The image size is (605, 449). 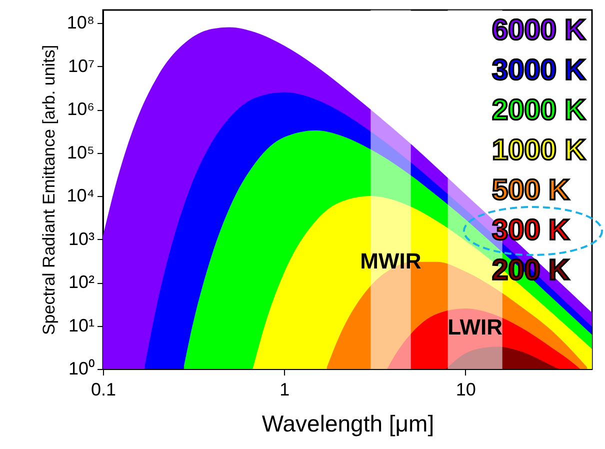 What do you see at coordinates (81, 282) in the screenshot?
I see `y-tick-label: 10²` at bounding box center [81, 282].